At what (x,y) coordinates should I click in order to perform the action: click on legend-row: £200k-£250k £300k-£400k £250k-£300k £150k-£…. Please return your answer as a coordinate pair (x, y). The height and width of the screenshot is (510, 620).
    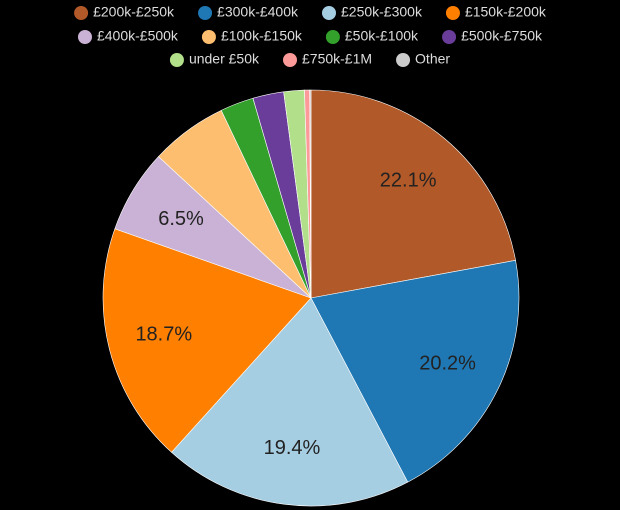
    Looking at the image, I should click on (310, 12).